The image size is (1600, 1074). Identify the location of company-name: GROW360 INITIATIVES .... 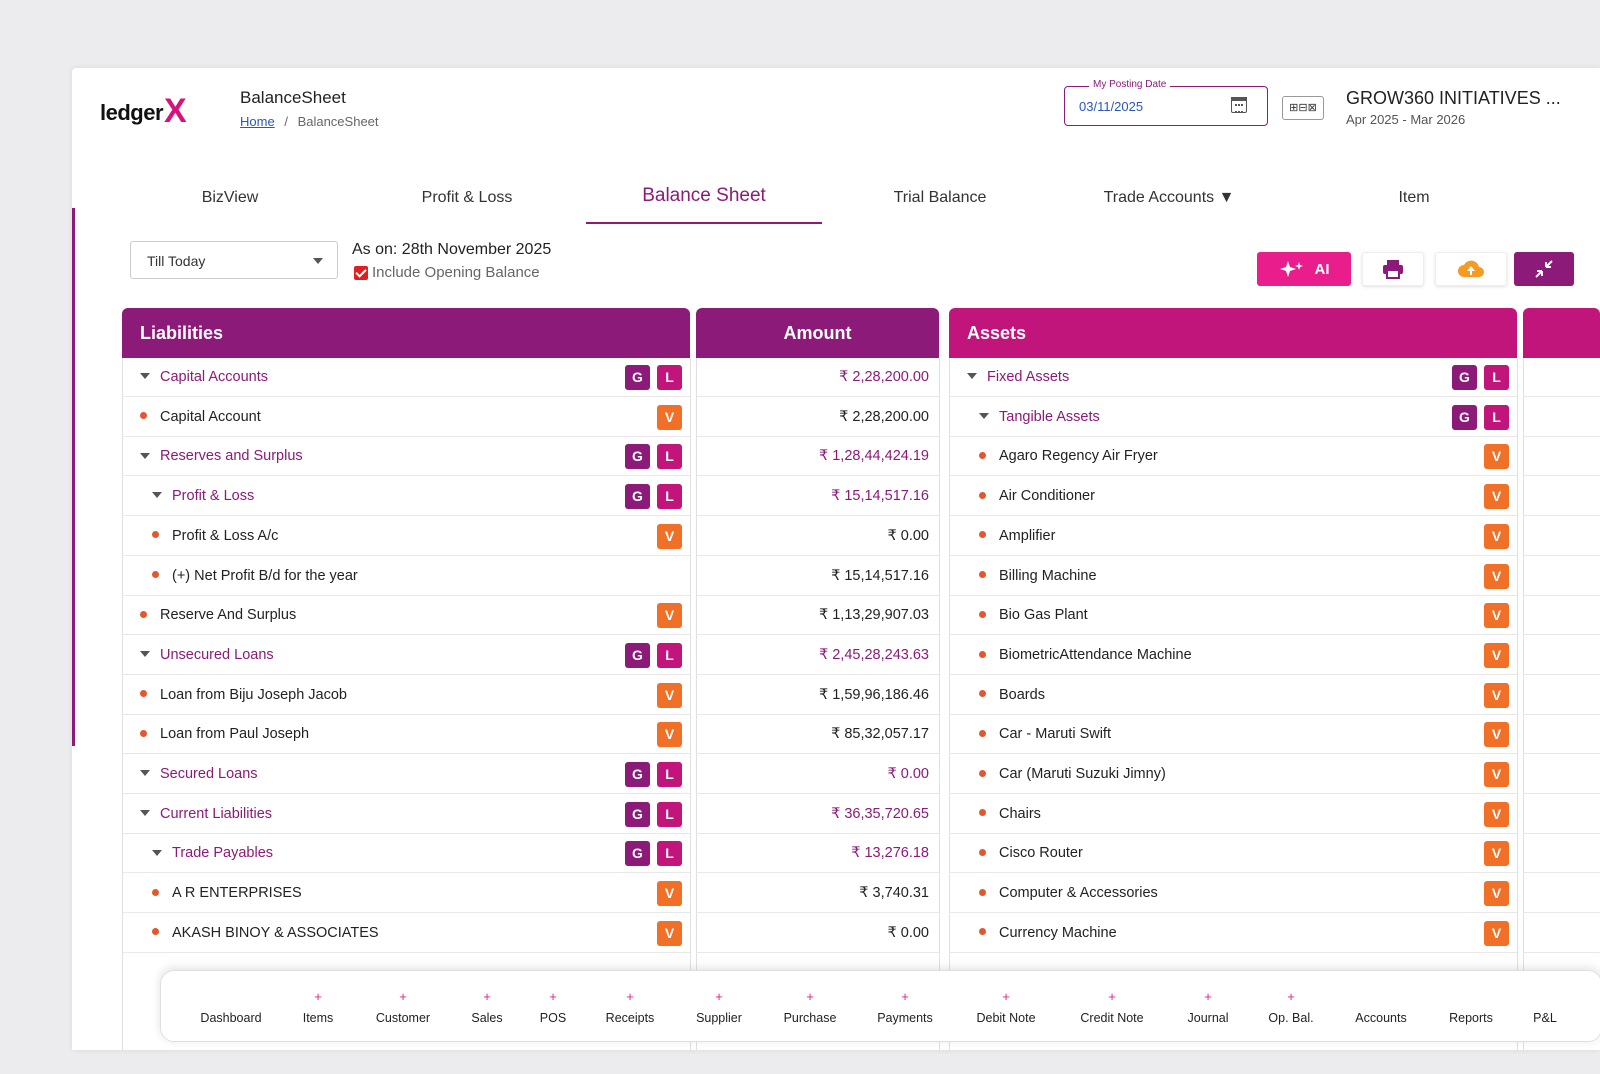
(1453, 98).